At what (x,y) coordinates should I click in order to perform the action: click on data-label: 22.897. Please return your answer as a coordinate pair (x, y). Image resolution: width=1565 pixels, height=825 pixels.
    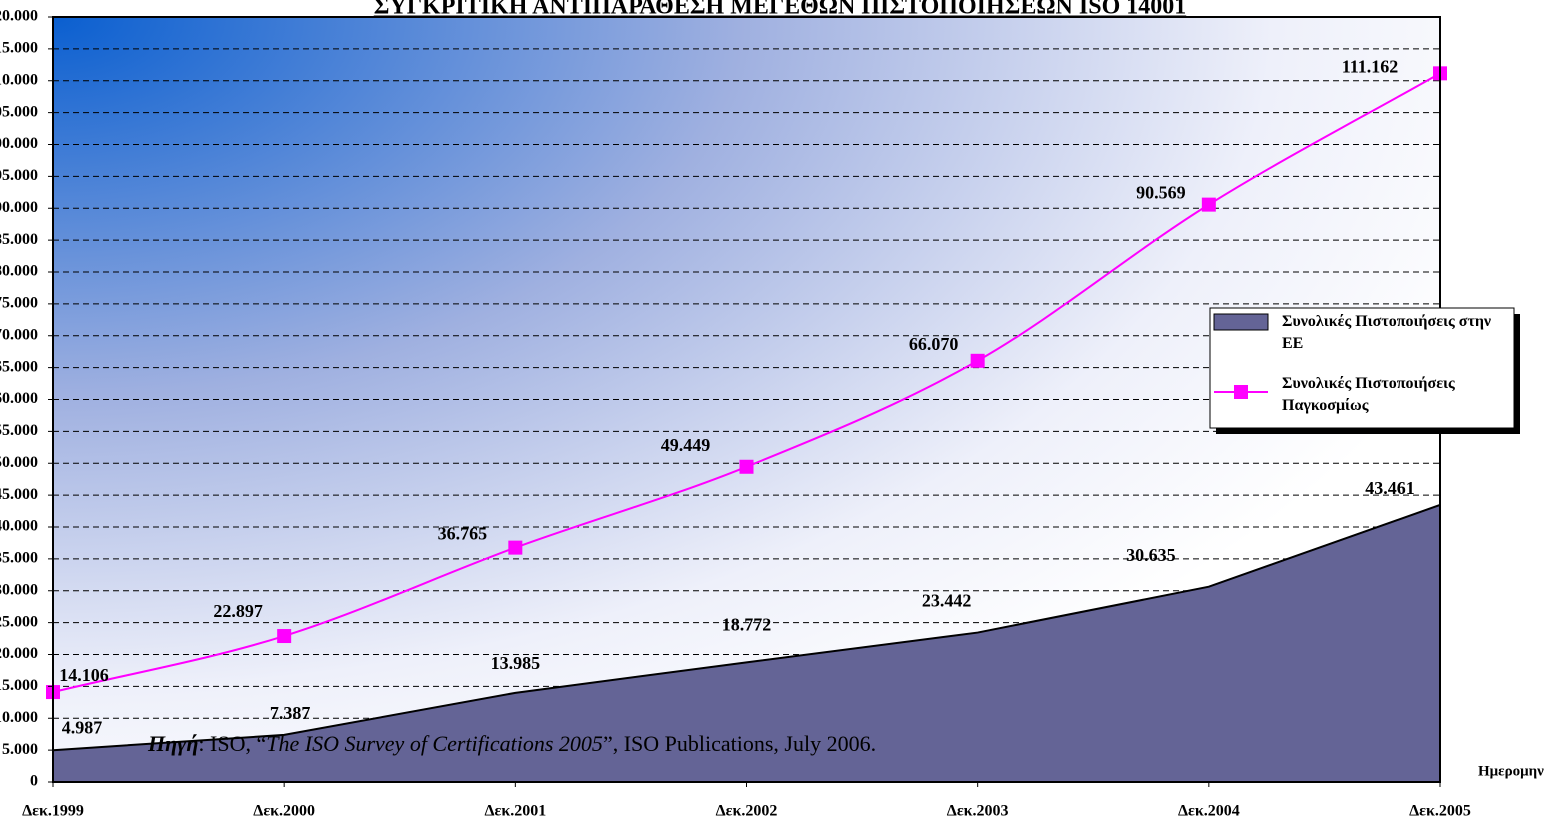
    Looking at the image, I should click on (238, 611).